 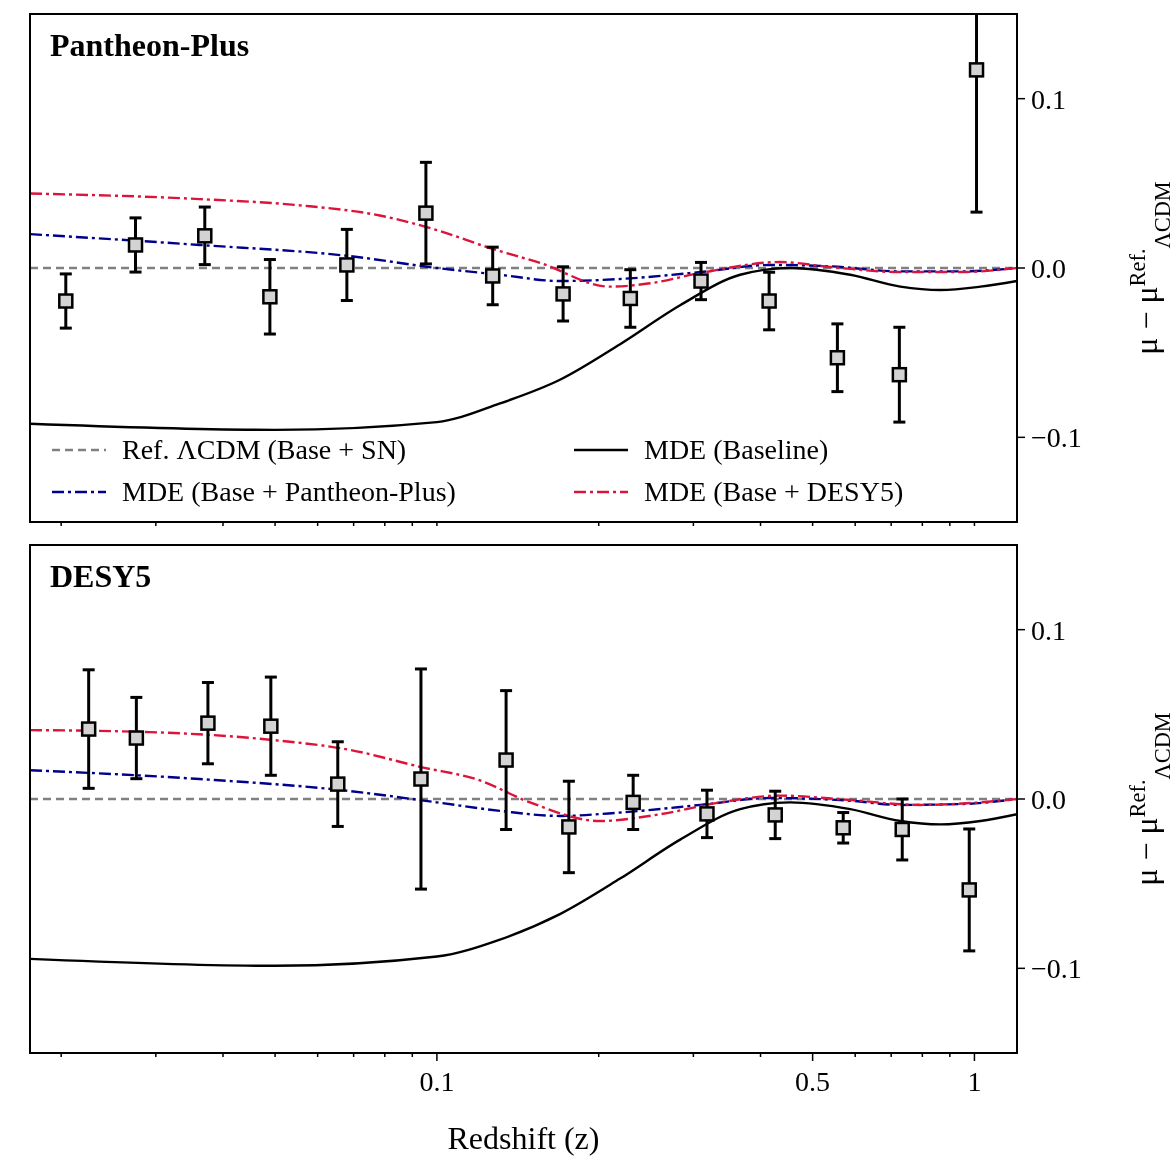 I want to click on x-tick-label: 1, so click(x=974, y=1081).